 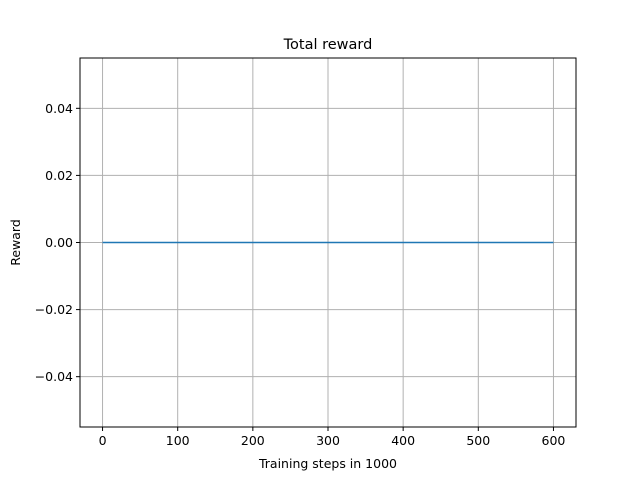 I want to click on y-tick-label: 0.02, so click(x=59, y=175).